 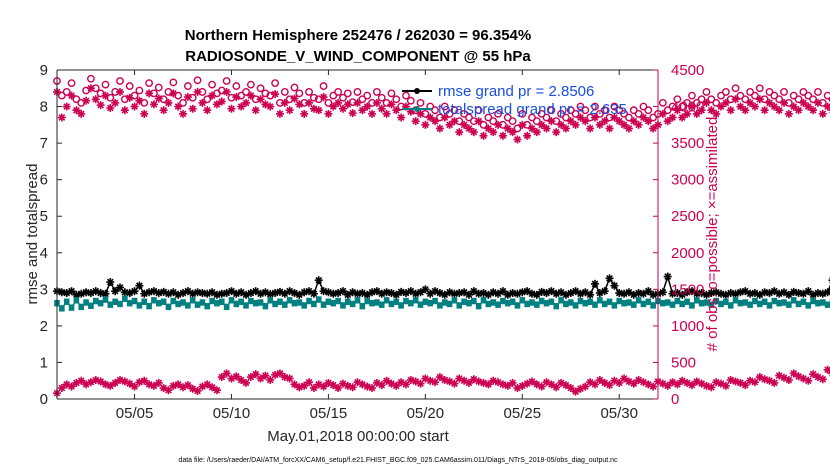 What do you see at coordinates (687, 289) in the screenshot?
I see `y-tick-label-right: 1500` at bounding box center [687, 289].